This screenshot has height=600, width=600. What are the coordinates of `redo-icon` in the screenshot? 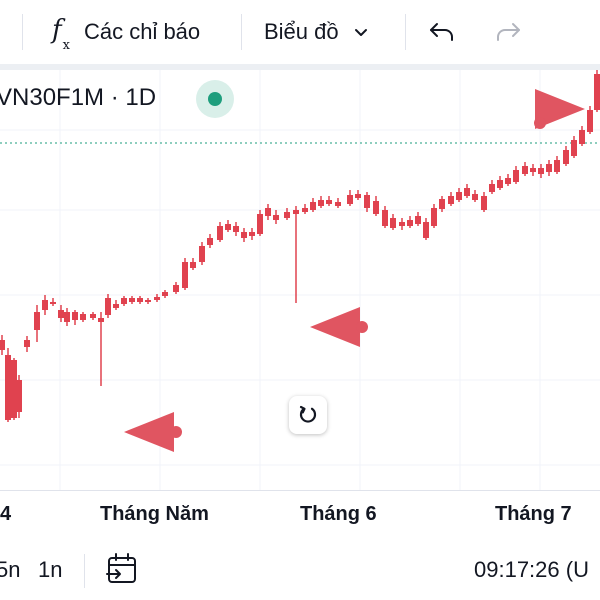 It's located at (508, 32).